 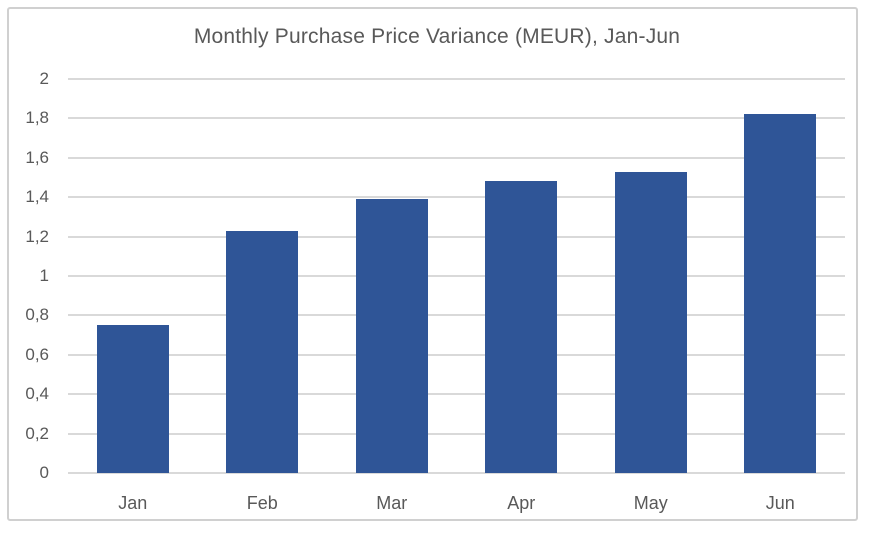 I want to click on y-axis-tick-label: 0,4, so click(x=37, y=394).